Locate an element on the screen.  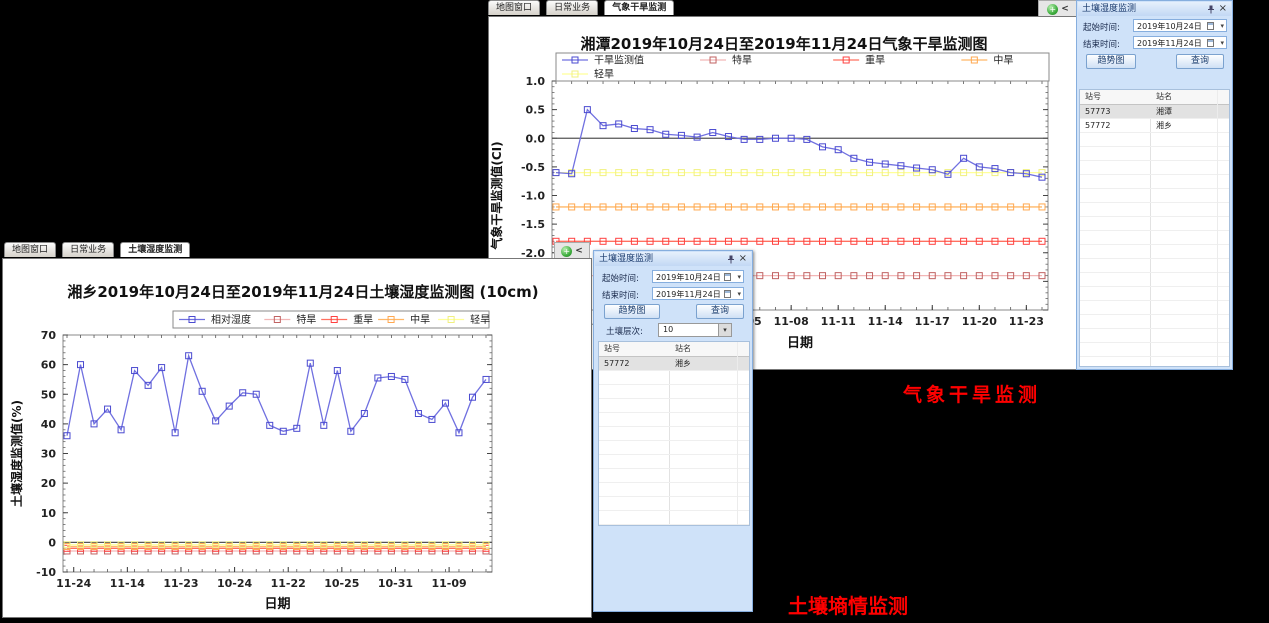
legend-box is located at coordinates (802, 67).